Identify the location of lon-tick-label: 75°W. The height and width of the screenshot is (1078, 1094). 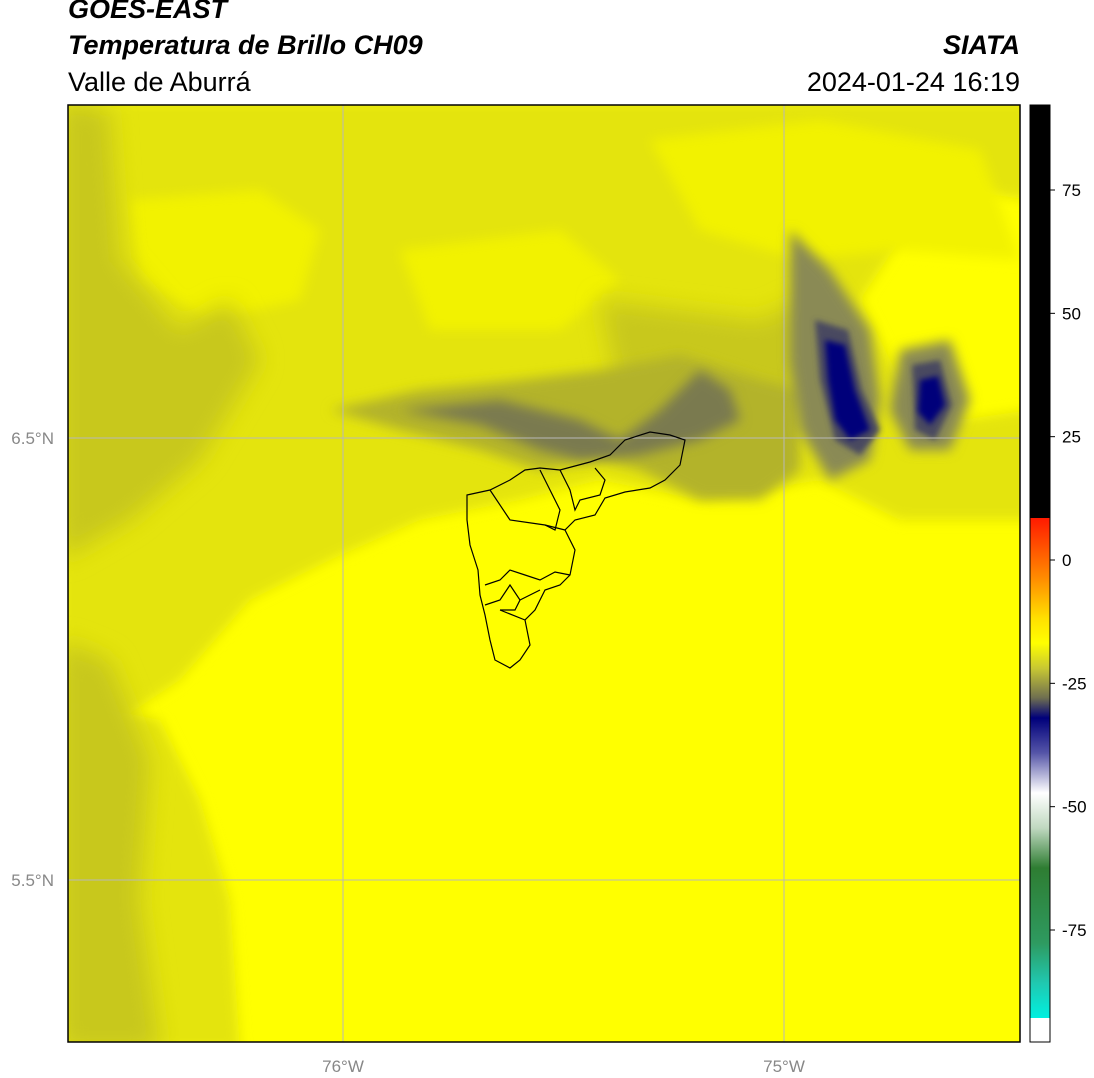
(784, 1066).